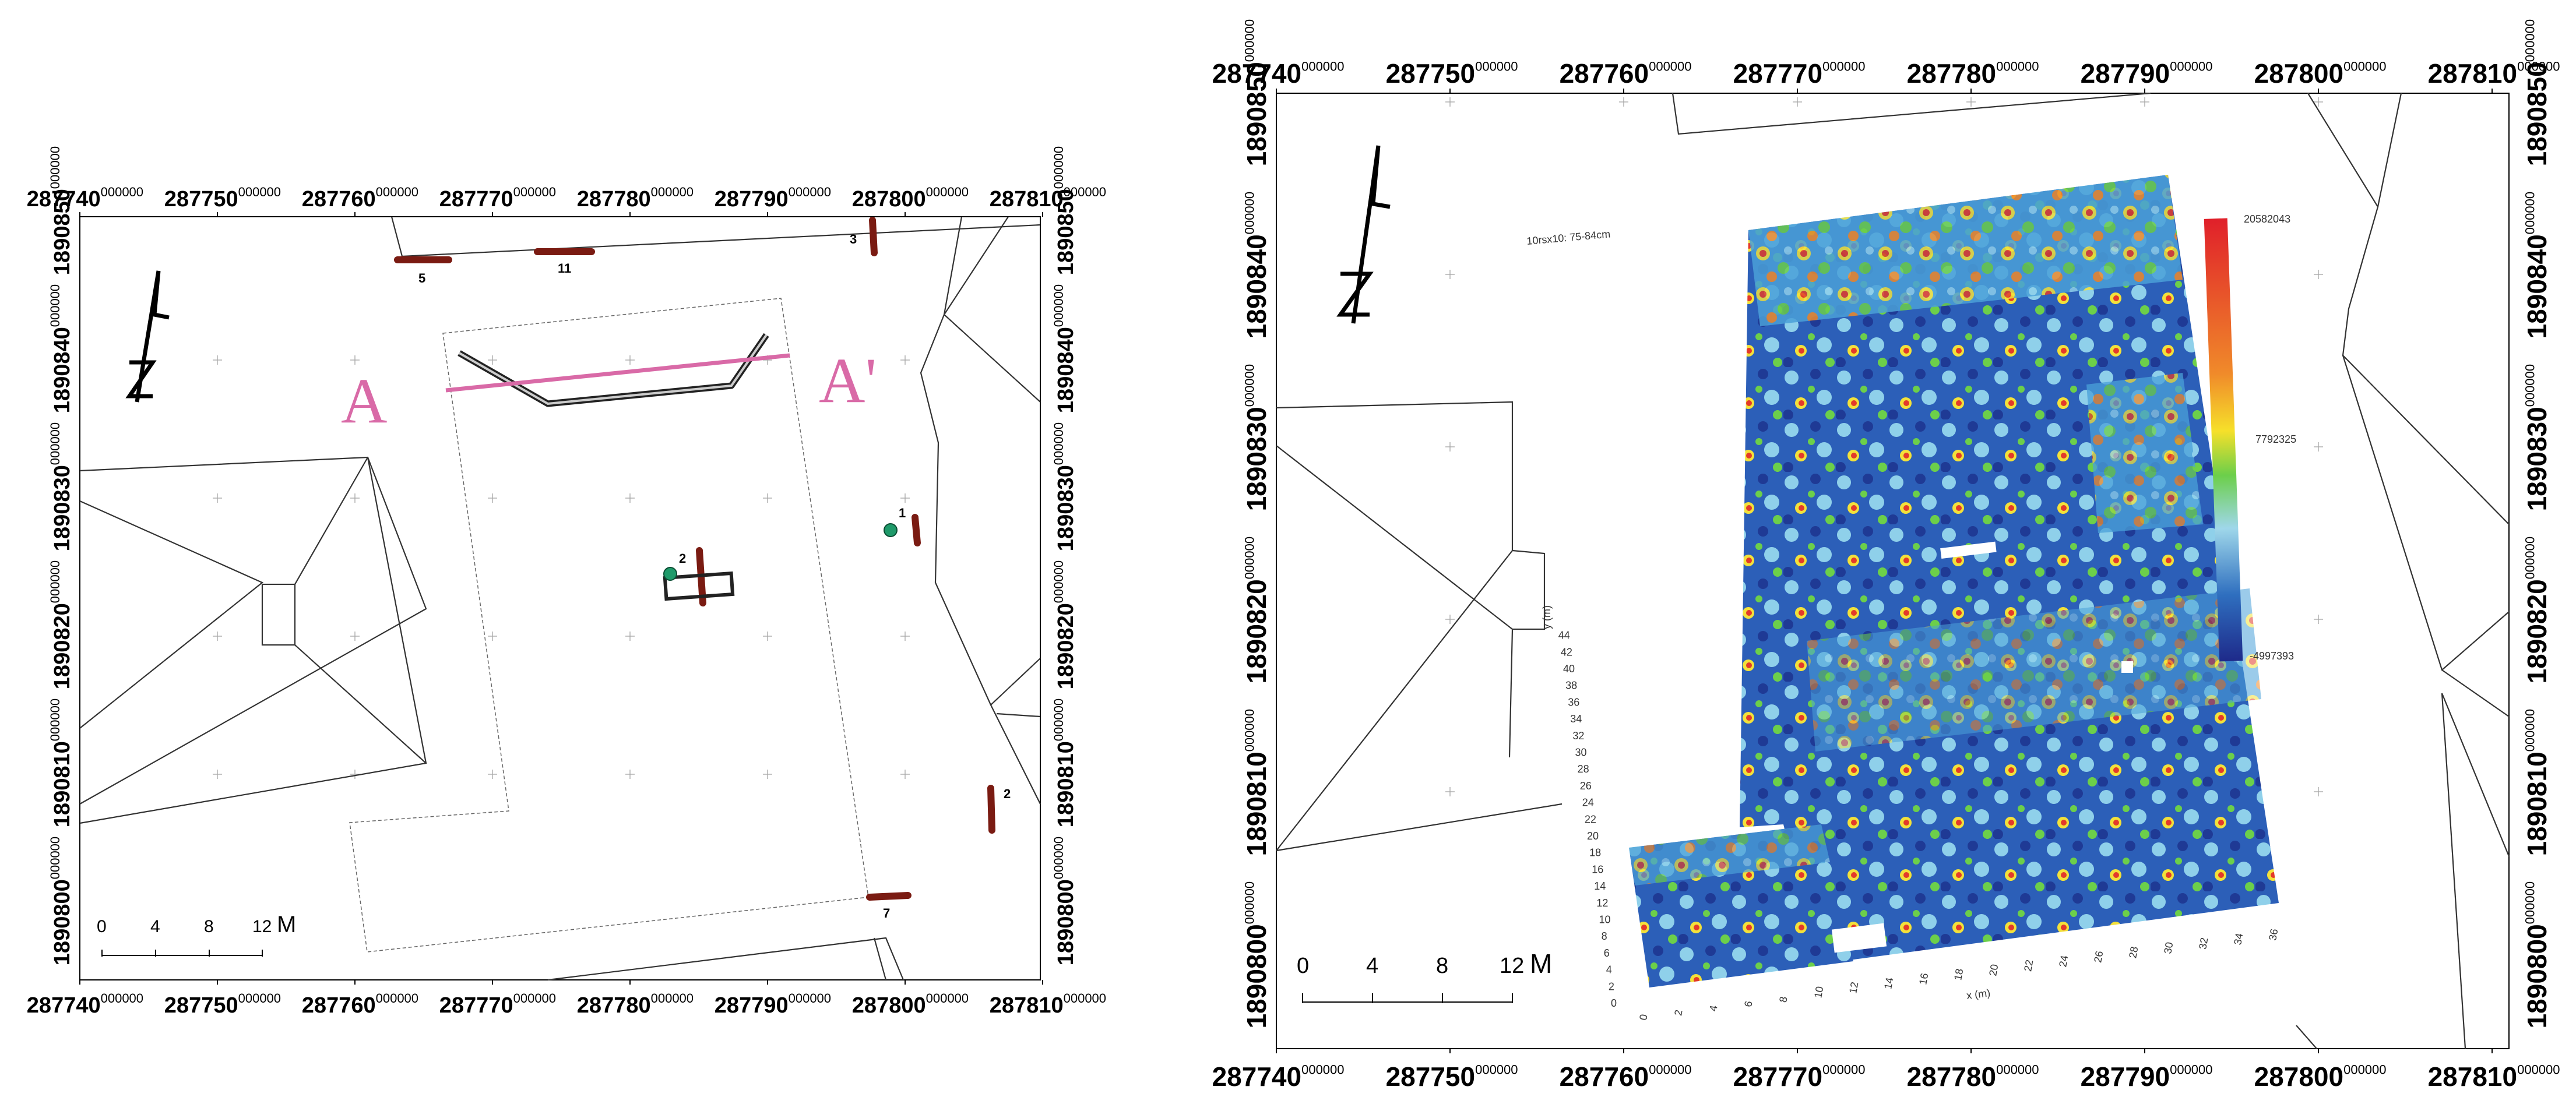 This screenshot has width=2576, height=1104. I want to click on left-x-tick-bottom-6: 287800000000, so click(911, 1004).